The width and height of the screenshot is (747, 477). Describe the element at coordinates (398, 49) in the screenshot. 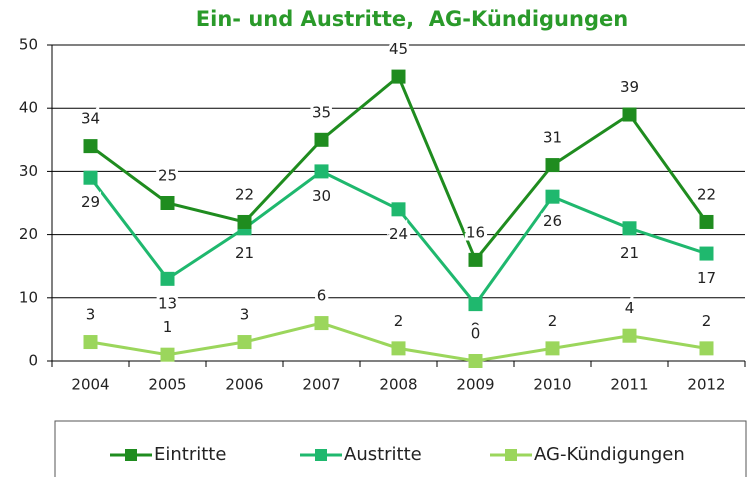

I see `data-label: 45` at that location.